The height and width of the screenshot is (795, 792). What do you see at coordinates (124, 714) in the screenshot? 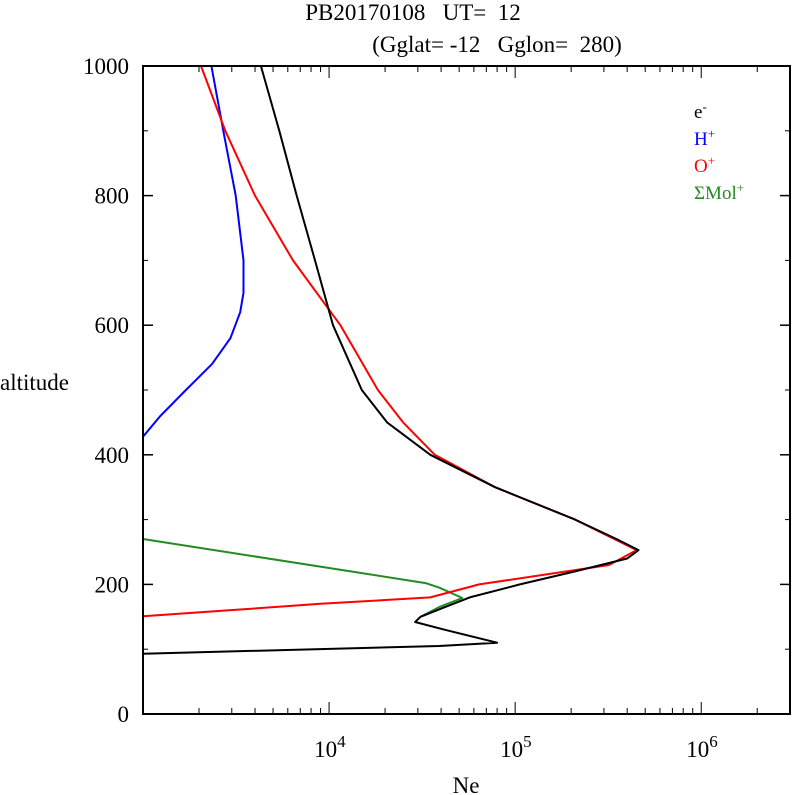
I see `y-tick-label: 0` at bounding box center [124, 714].